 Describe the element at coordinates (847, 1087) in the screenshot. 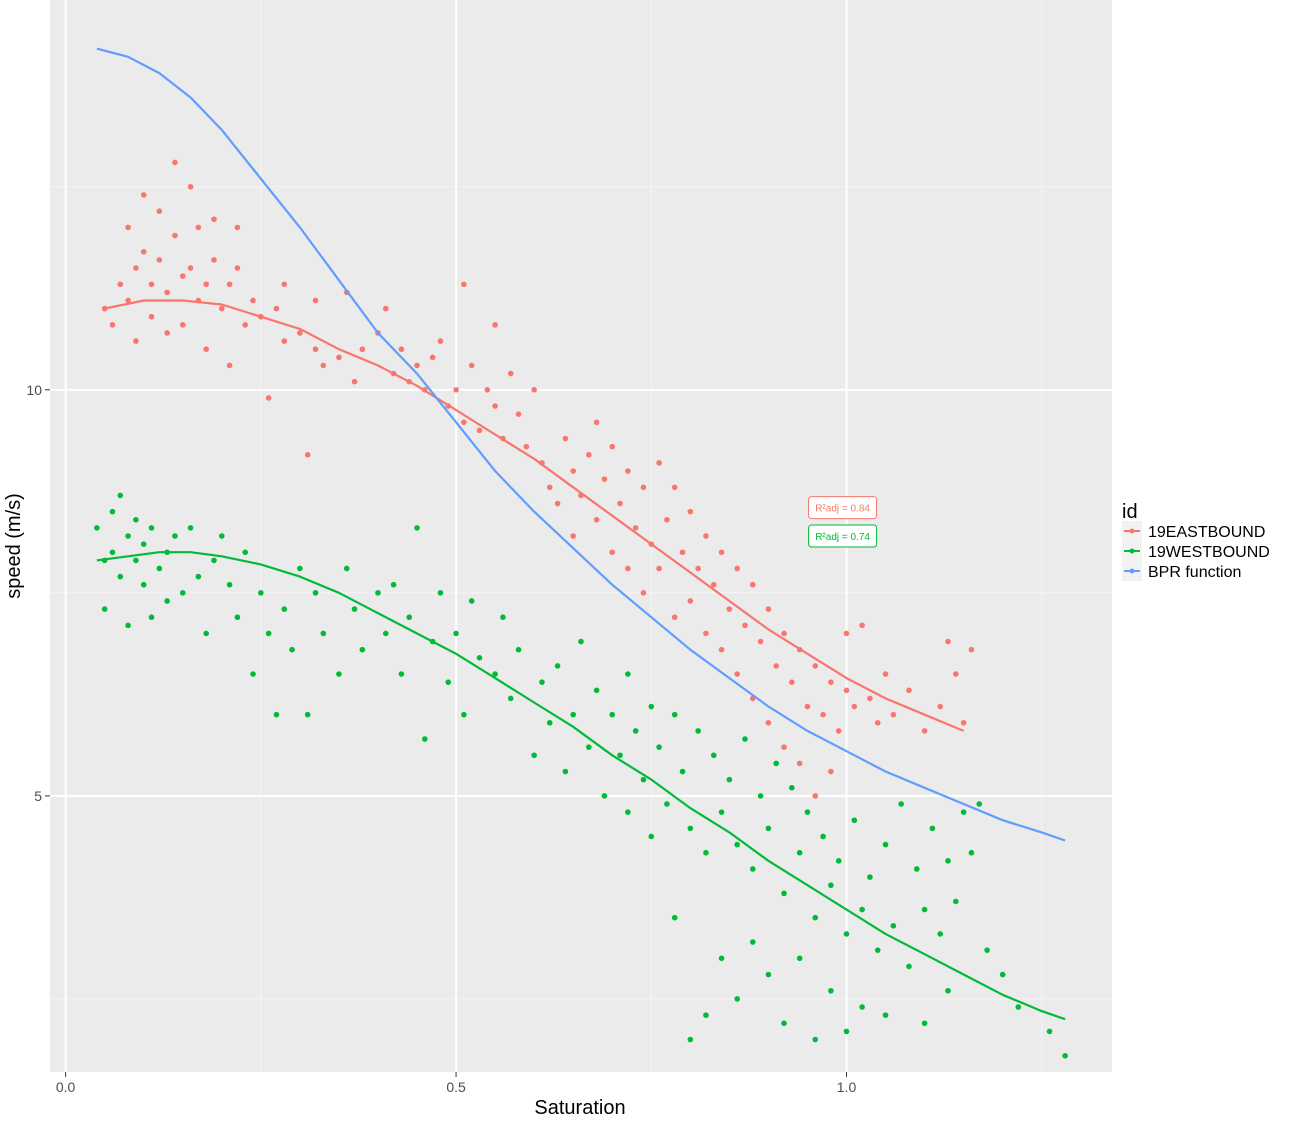

I see `x-tick-label: 1.0` at that location.